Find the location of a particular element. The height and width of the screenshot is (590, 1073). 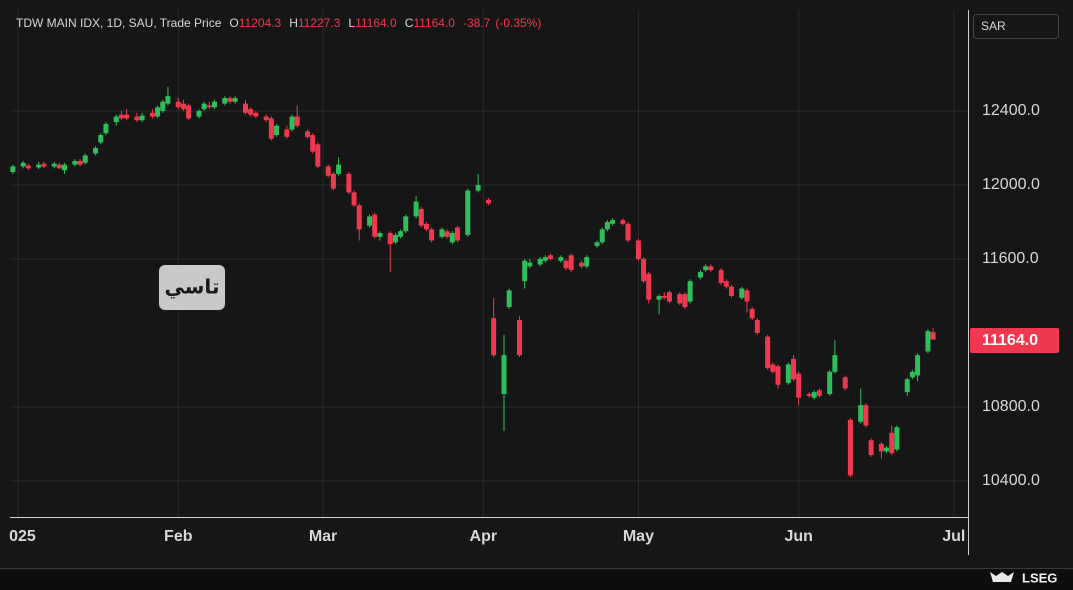

change-percent: (-0.35%) is located at coordinates (518, 23).